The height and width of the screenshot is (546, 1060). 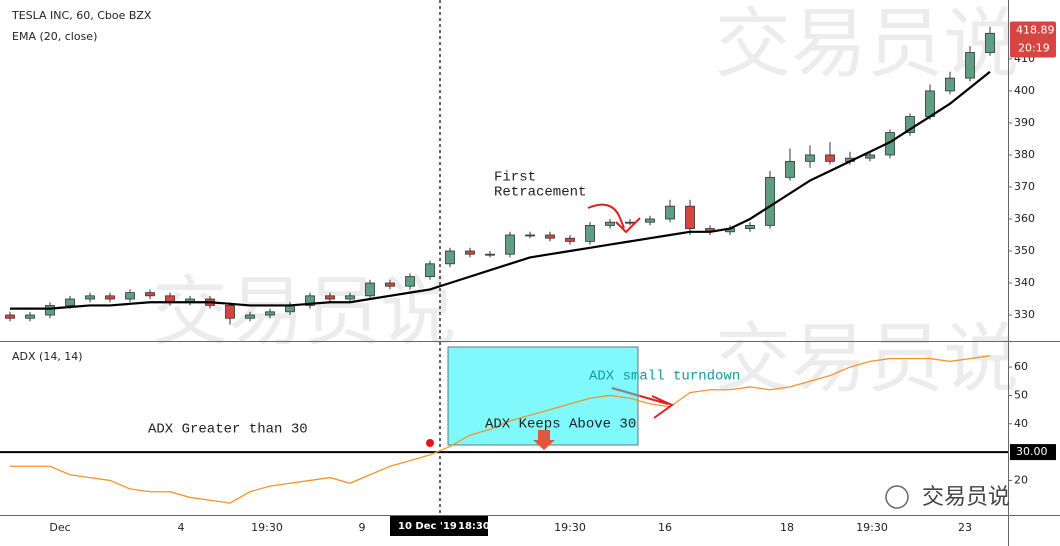 I want to click on annotation: ADX Greater than 30, so click(x=228, y=430).